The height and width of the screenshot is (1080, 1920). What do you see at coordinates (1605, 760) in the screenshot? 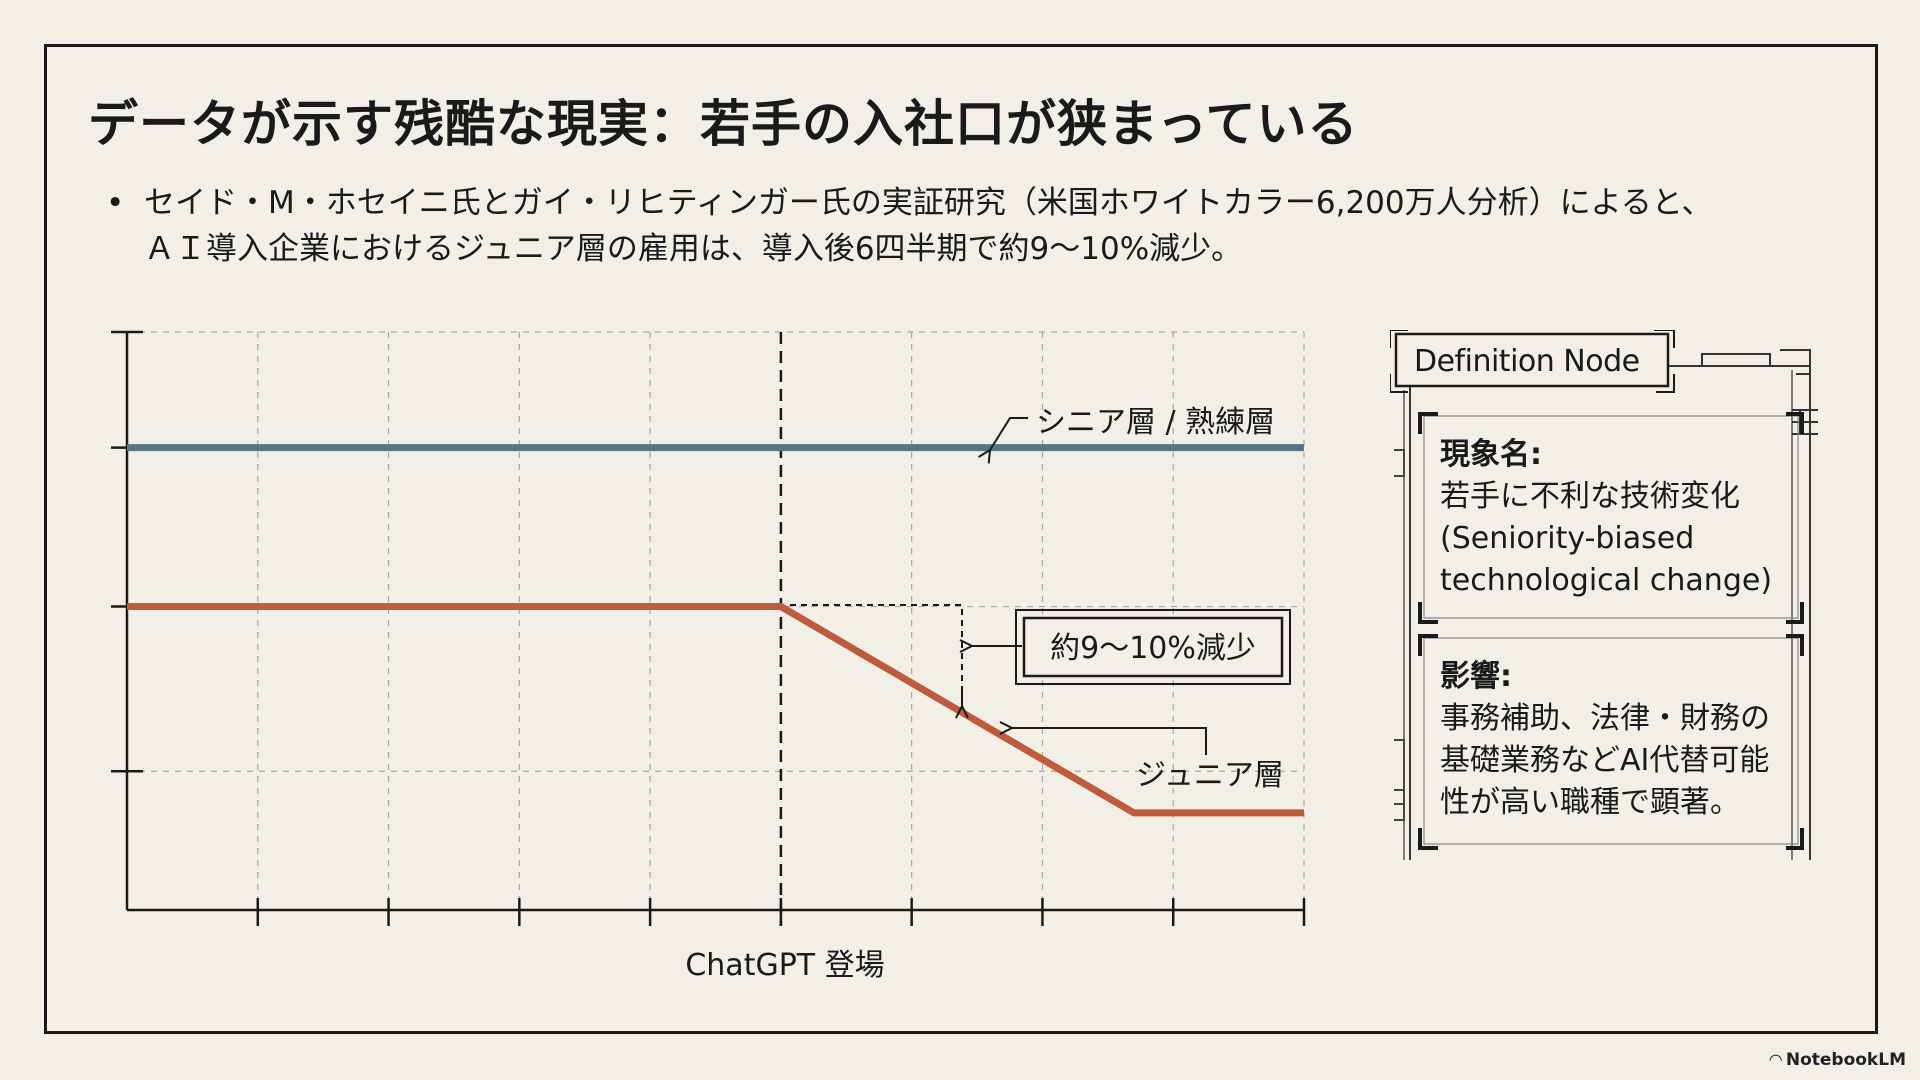
I see `impact-body: 事務補助、法律・財務の 基礎業務などAI代替可能 性が高い職種で顕著。` at bounding box center [1605, 760].